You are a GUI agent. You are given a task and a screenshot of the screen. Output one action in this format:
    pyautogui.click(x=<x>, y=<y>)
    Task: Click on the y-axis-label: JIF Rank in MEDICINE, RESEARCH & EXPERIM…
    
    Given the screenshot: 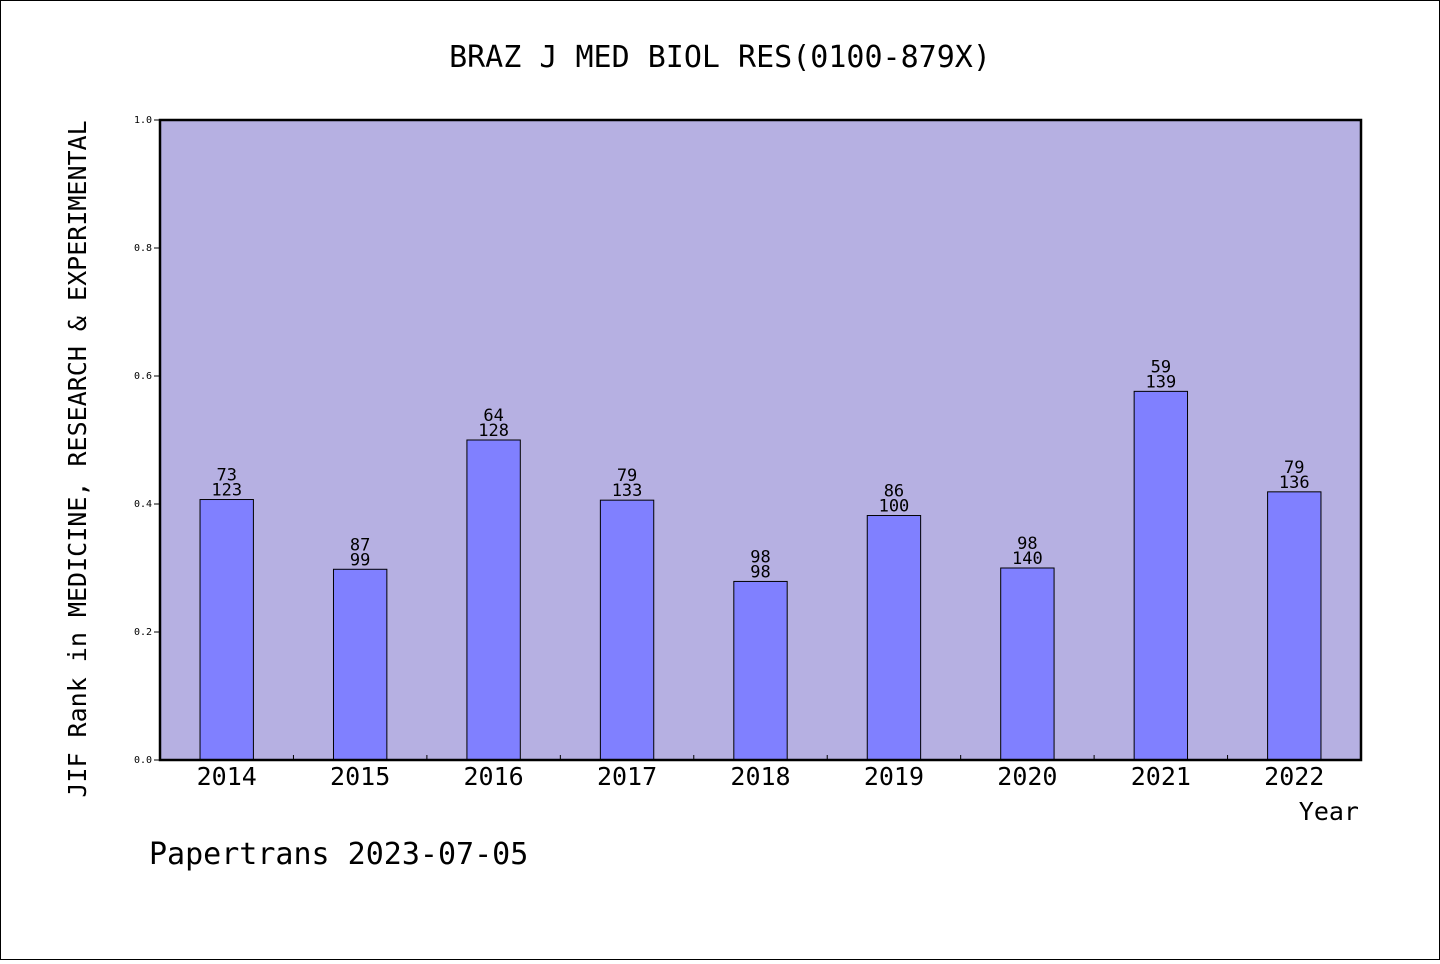 What is the action you would take?
    pyautogui.click(x=77, y=458)
    